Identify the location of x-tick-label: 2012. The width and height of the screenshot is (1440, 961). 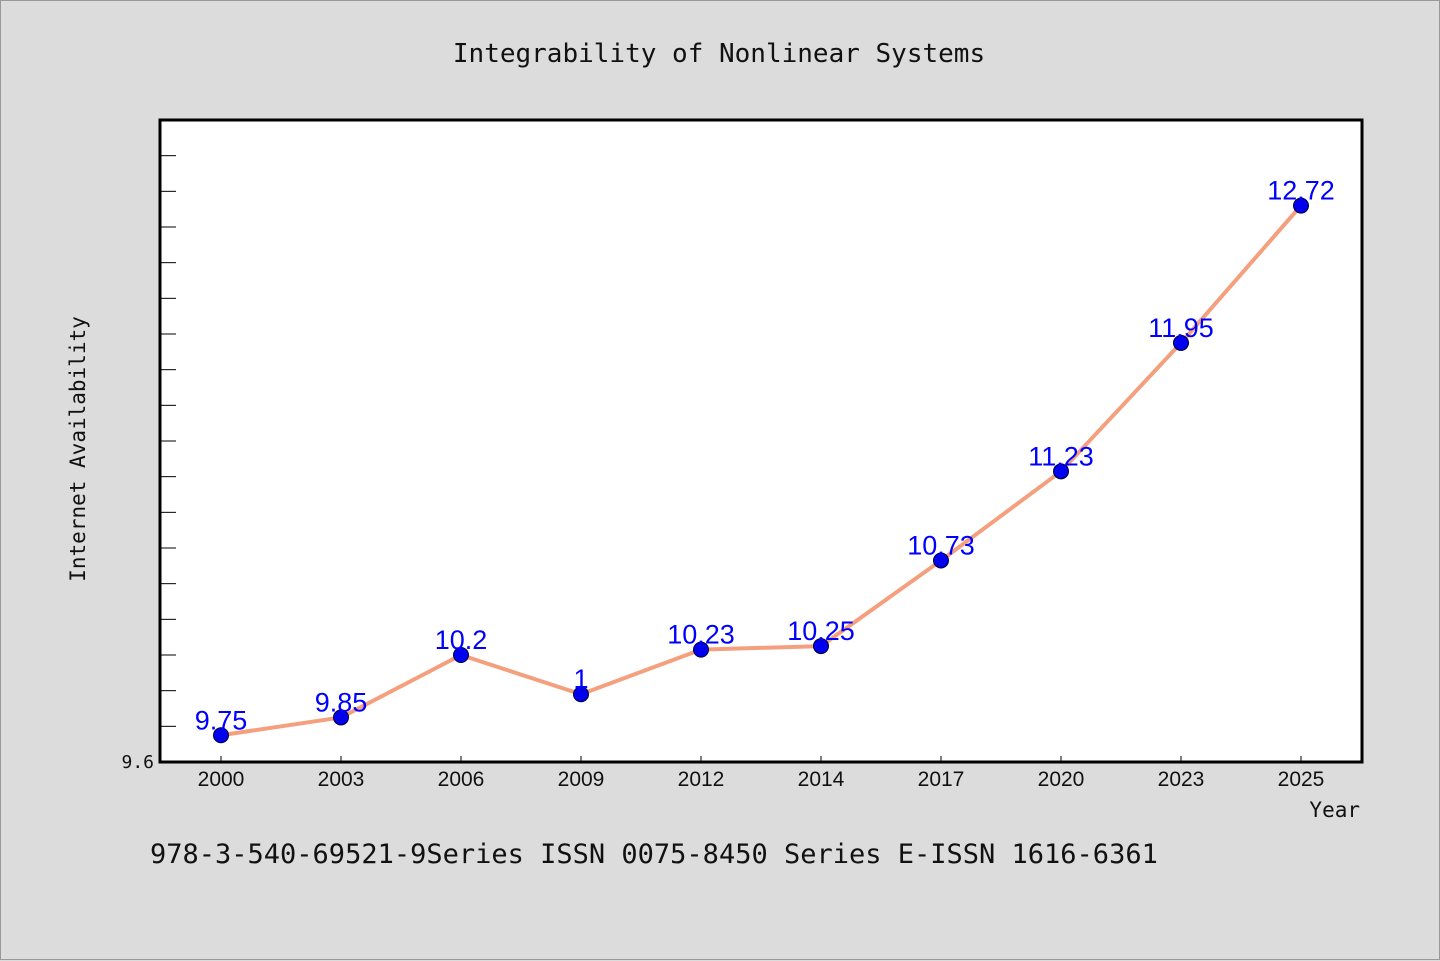
(701, 779).